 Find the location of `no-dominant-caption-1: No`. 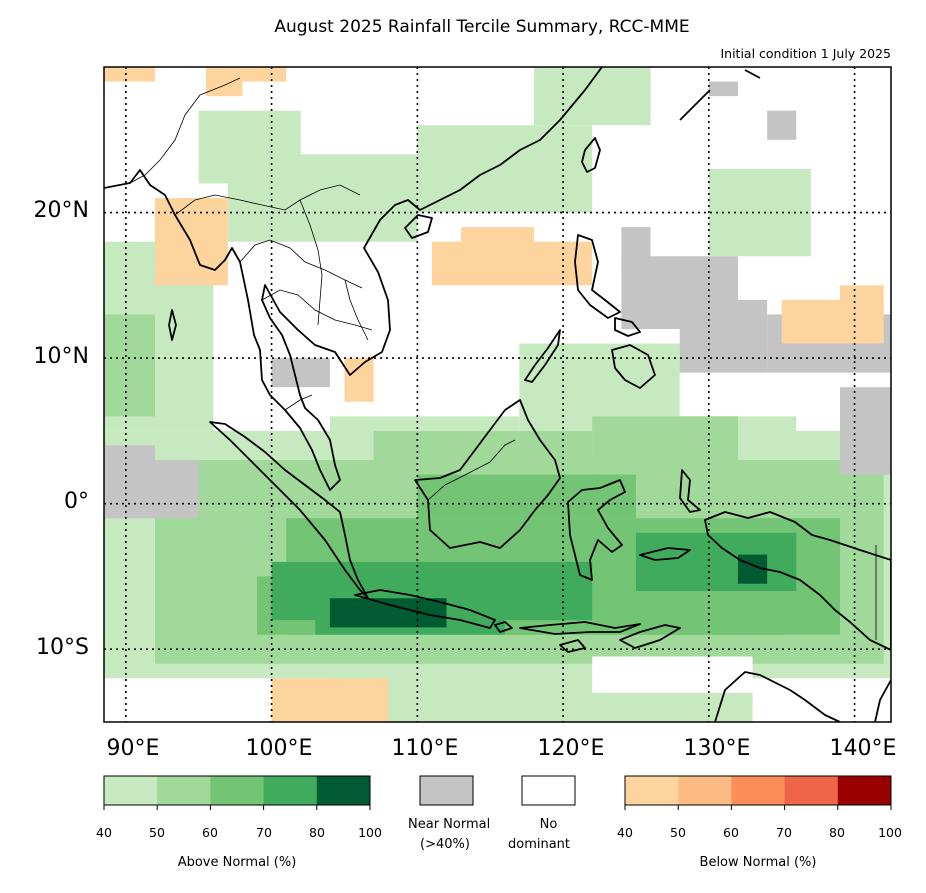

no-dominant-caption-1: No is located at coordinates (548, 824).